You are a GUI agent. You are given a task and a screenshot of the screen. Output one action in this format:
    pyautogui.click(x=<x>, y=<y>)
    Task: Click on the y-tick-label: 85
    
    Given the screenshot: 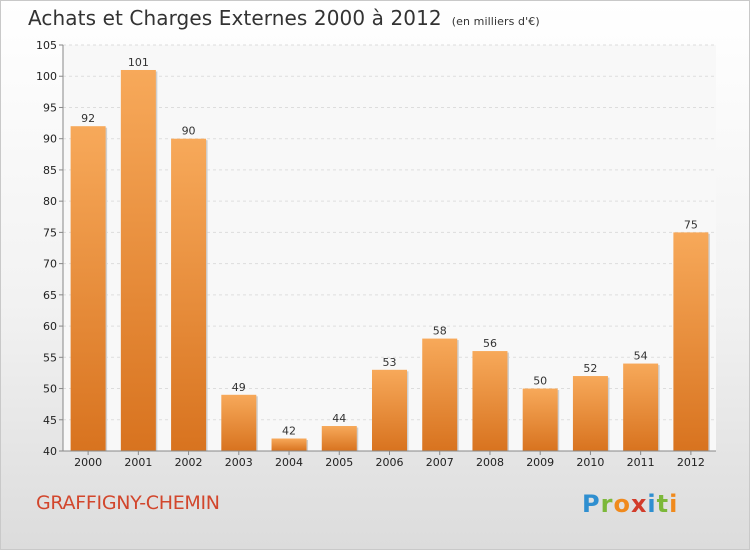 What is the action you would take?
    pyautogui.click(x=50, y=170)
    